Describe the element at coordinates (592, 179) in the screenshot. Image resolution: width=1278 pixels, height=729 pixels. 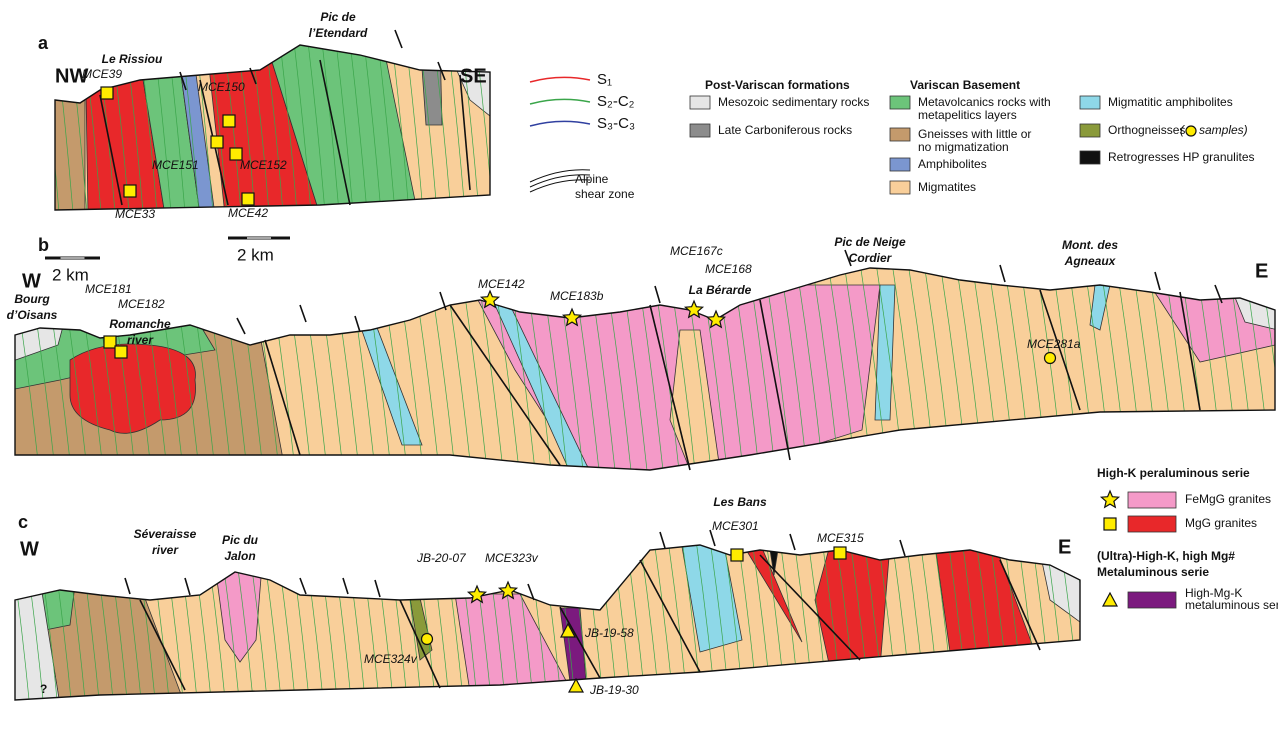
I see `shear-label: Alpine` at that location.